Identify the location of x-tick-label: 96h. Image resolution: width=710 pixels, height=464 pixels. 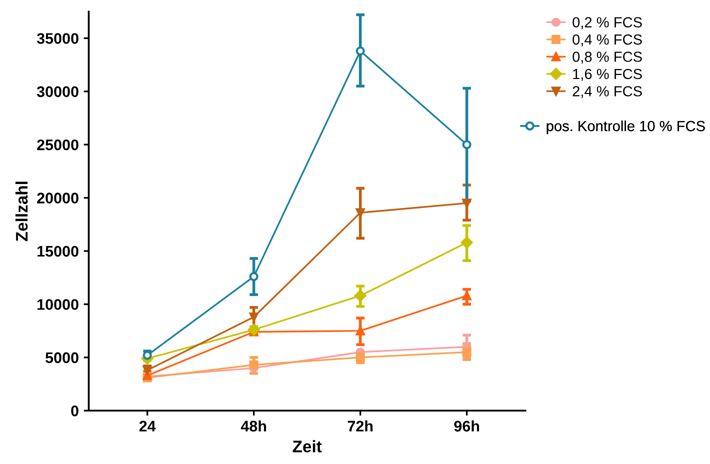
(467, 426).